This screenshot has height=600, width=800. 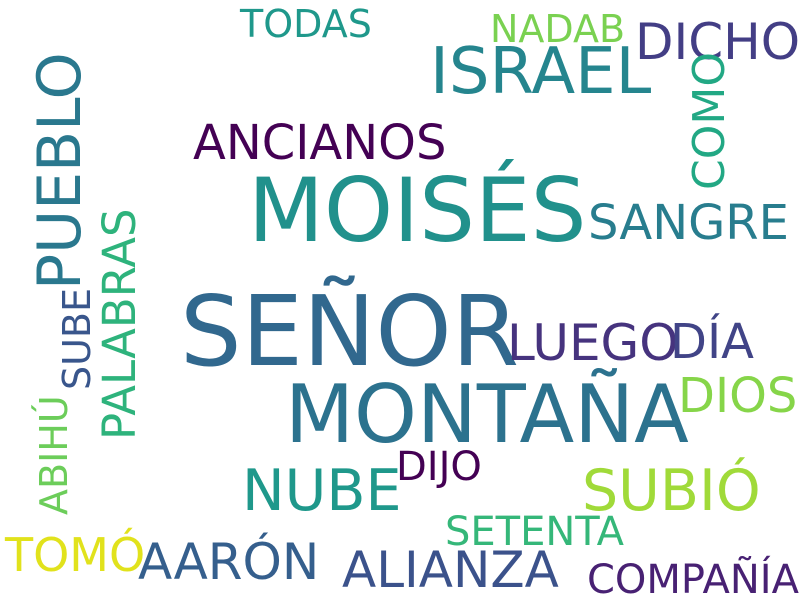 I want to click on word-nadab: NADAB, so click(x=558, y=29).